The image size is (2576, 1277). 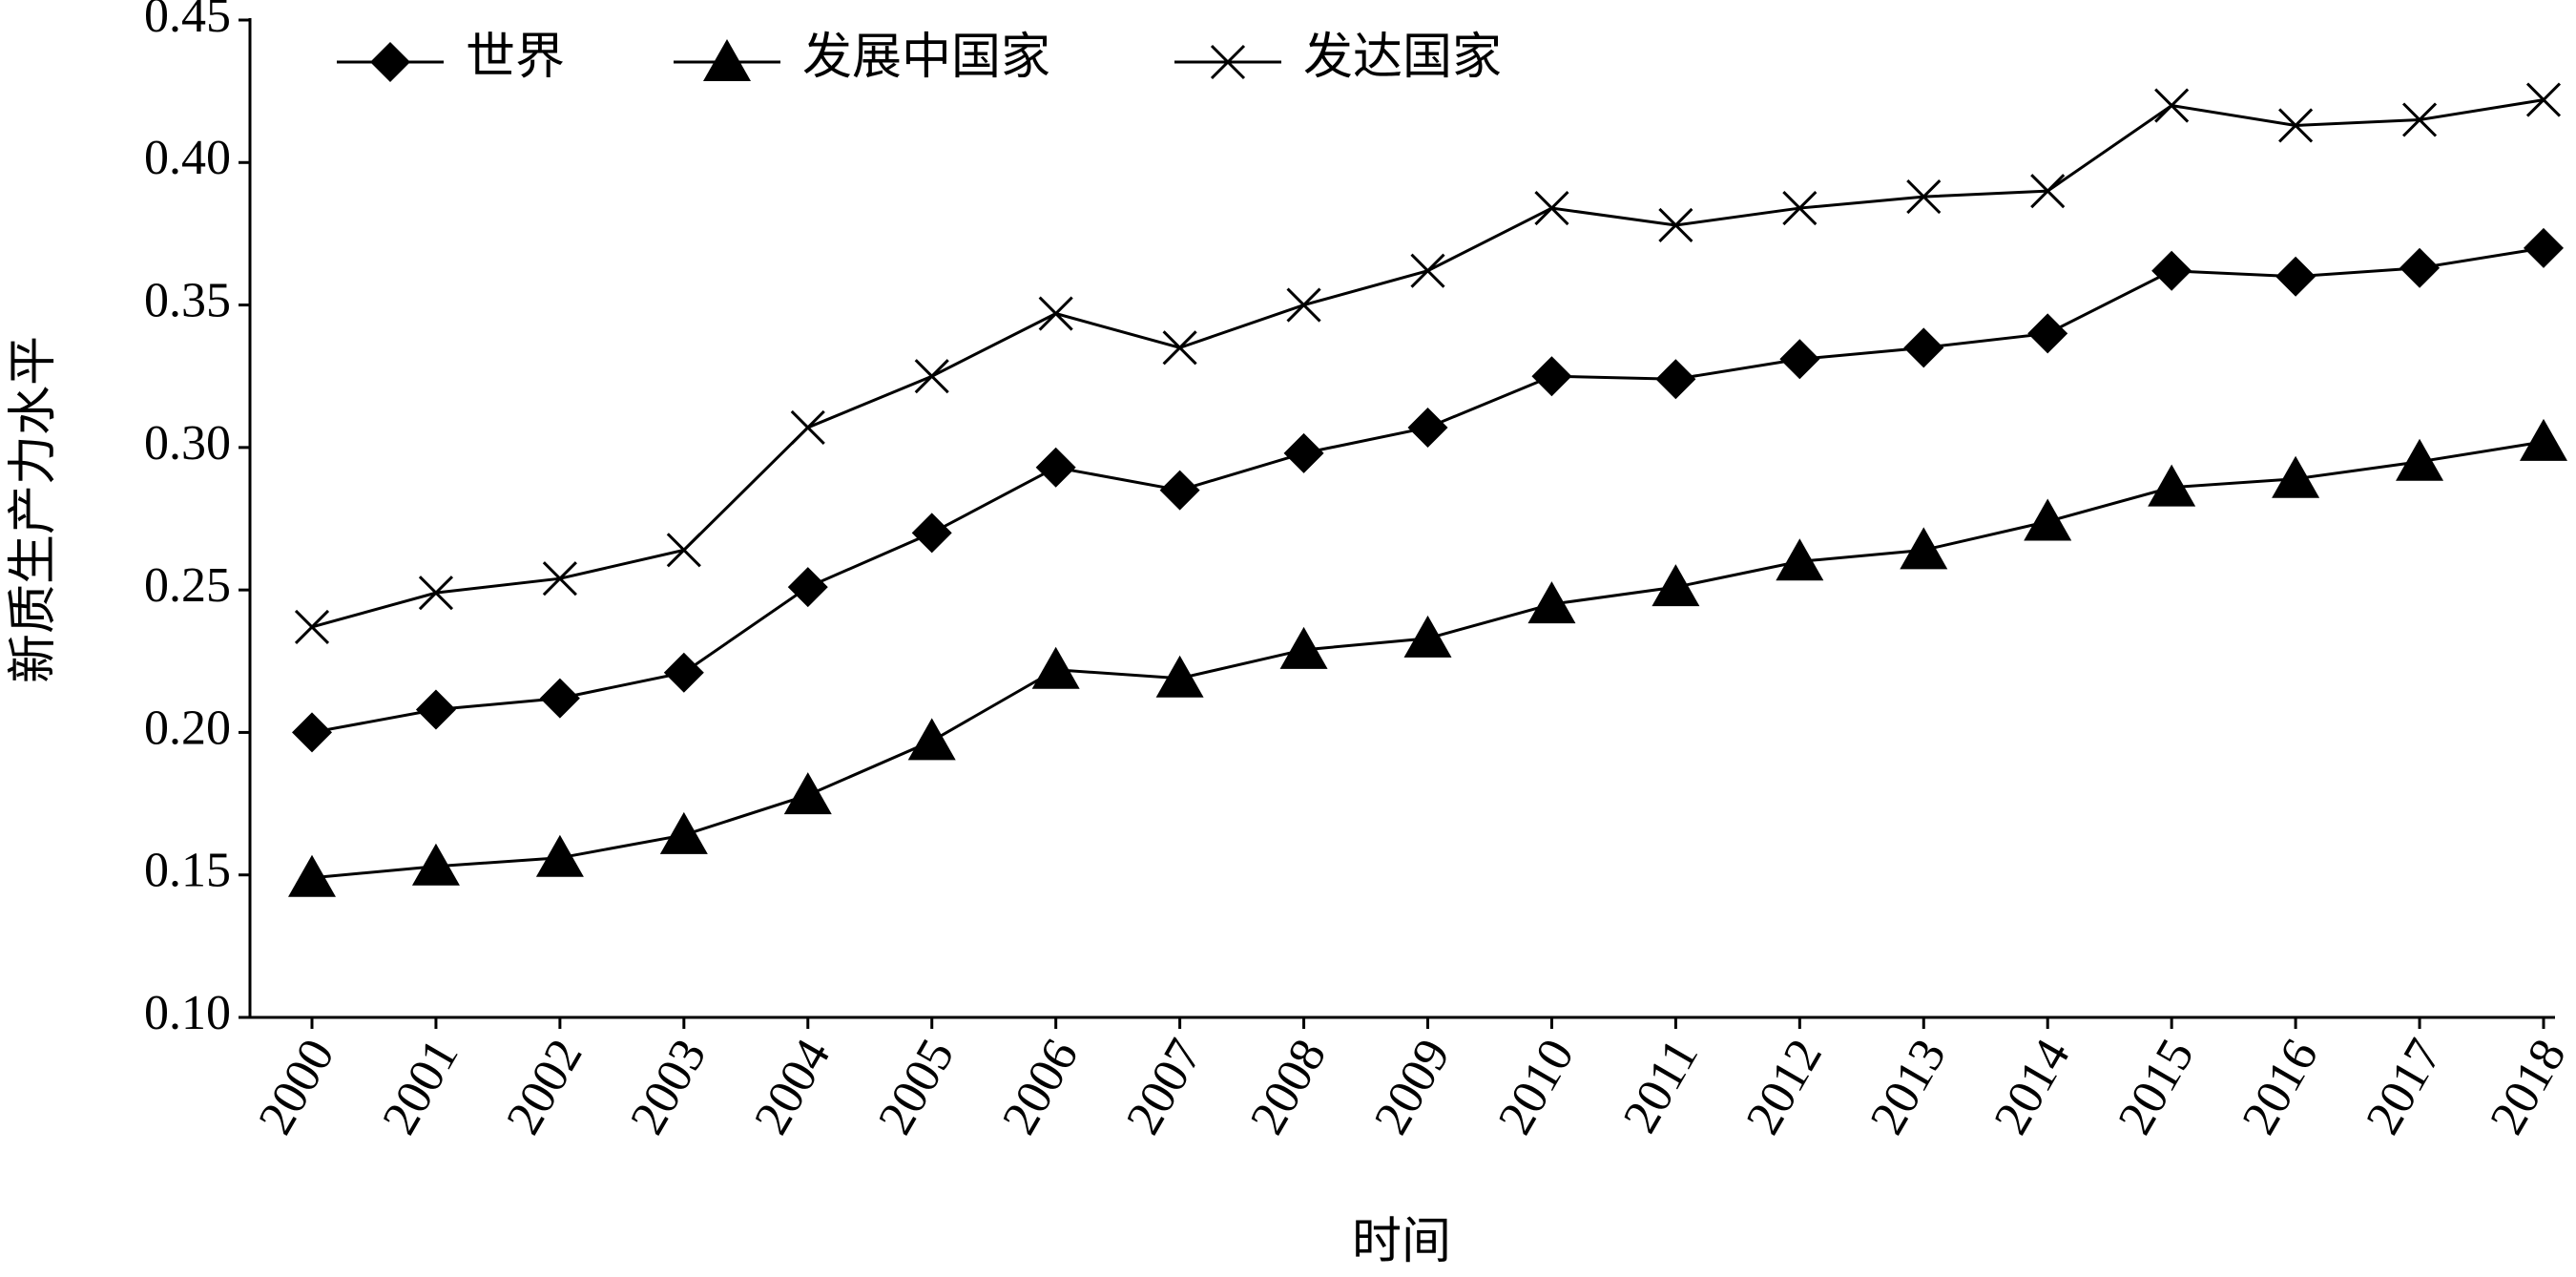 What do you see at coordinates (916, 1086) in the screenshot?
I see `x-tick-label: 2005` at bounding box center [916, 1086].